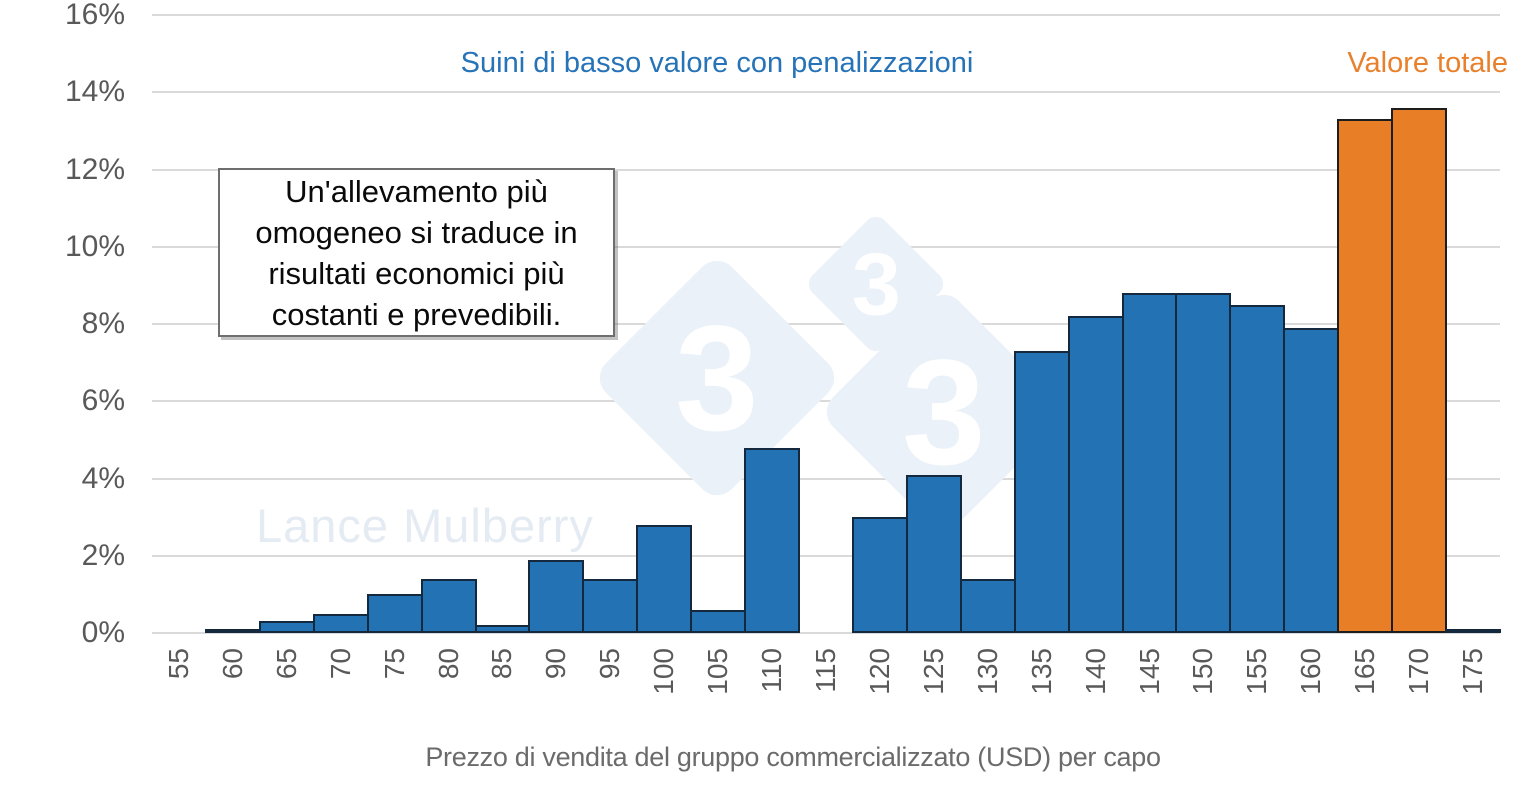 Image resolution: width=1531 pixels, height=806 pixels. What do you see at coordinates (826, 478) in the screenshot?
I see `gridline-4%` at bounding box center [826, 478].